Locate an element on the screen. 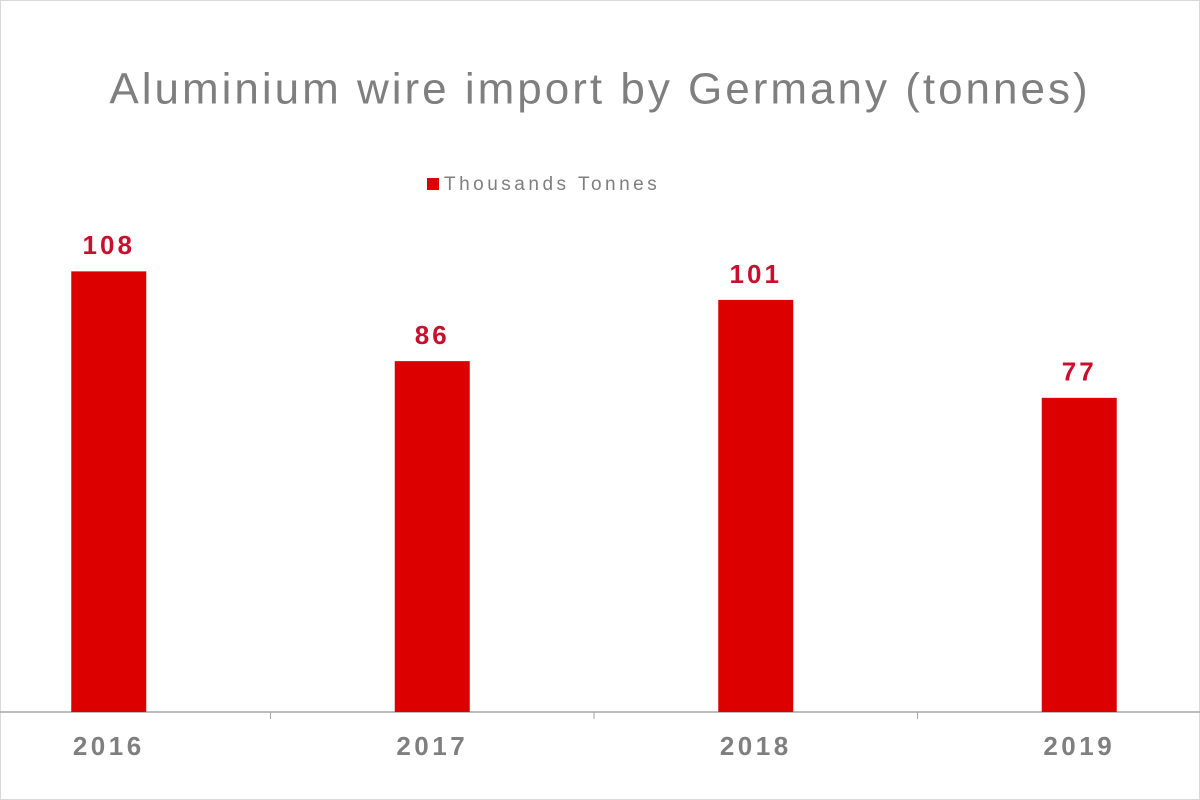 Image resolution: width=1200 pixels, height=800 pixels. x-tick-label: 2017 is located at coordinates (432, 746).